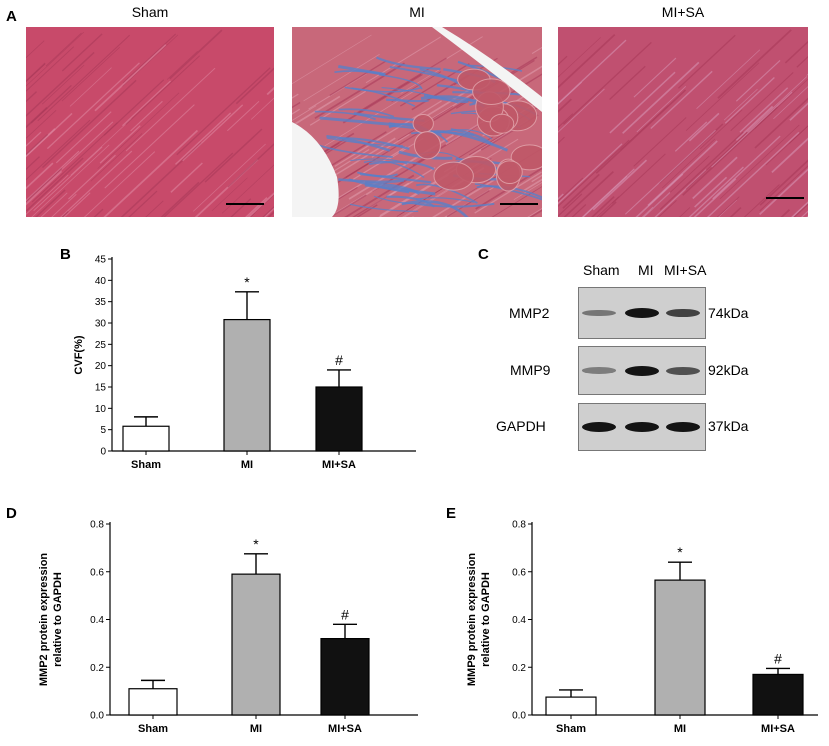 The width and height of the screenshot is (829, 746). What do you see at coordinates (101, 302) in the screenshot?
I see `y-tick-label: 35` at bounding box center [101, 302].